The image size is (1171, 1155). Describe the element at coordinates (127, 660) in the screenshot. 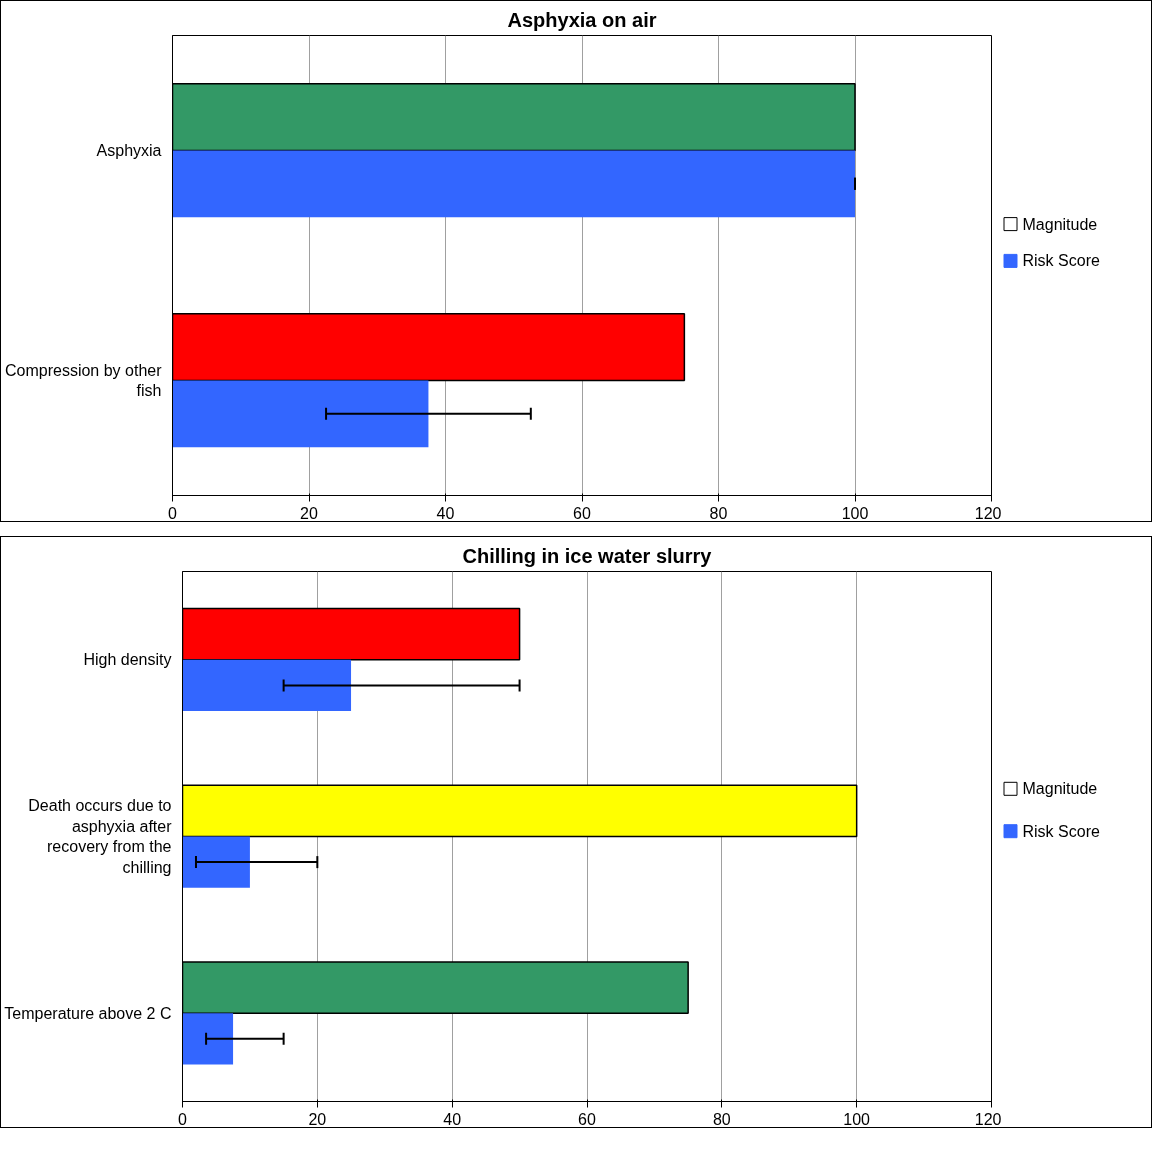

I see `y-tick-label: High density` at that location.